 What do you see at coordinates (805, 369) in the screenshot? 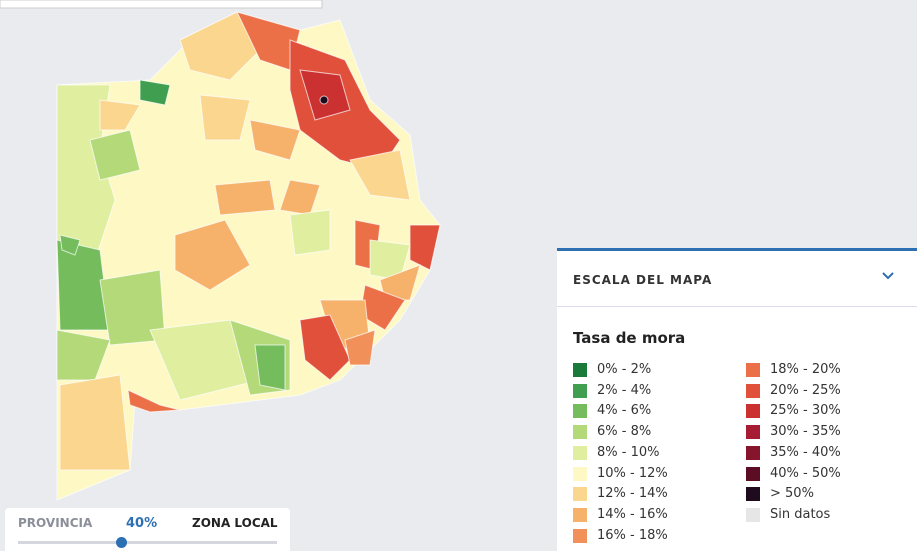
I see `legend-label: 18% - 20%` at bounding box center [805, 369].